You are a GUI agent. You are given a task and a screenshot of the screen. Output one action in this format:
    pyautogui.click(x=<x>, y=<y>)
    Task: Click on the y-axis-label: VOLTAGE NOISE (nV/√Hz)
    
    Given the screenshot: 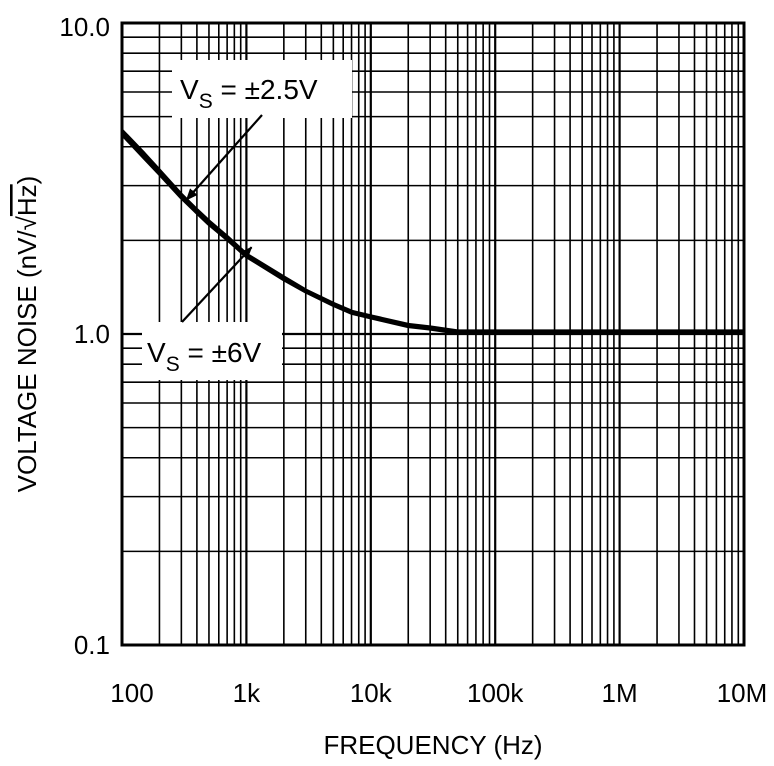 What is the action you would take?
    pyautogui.click(x=27, y=334)
    